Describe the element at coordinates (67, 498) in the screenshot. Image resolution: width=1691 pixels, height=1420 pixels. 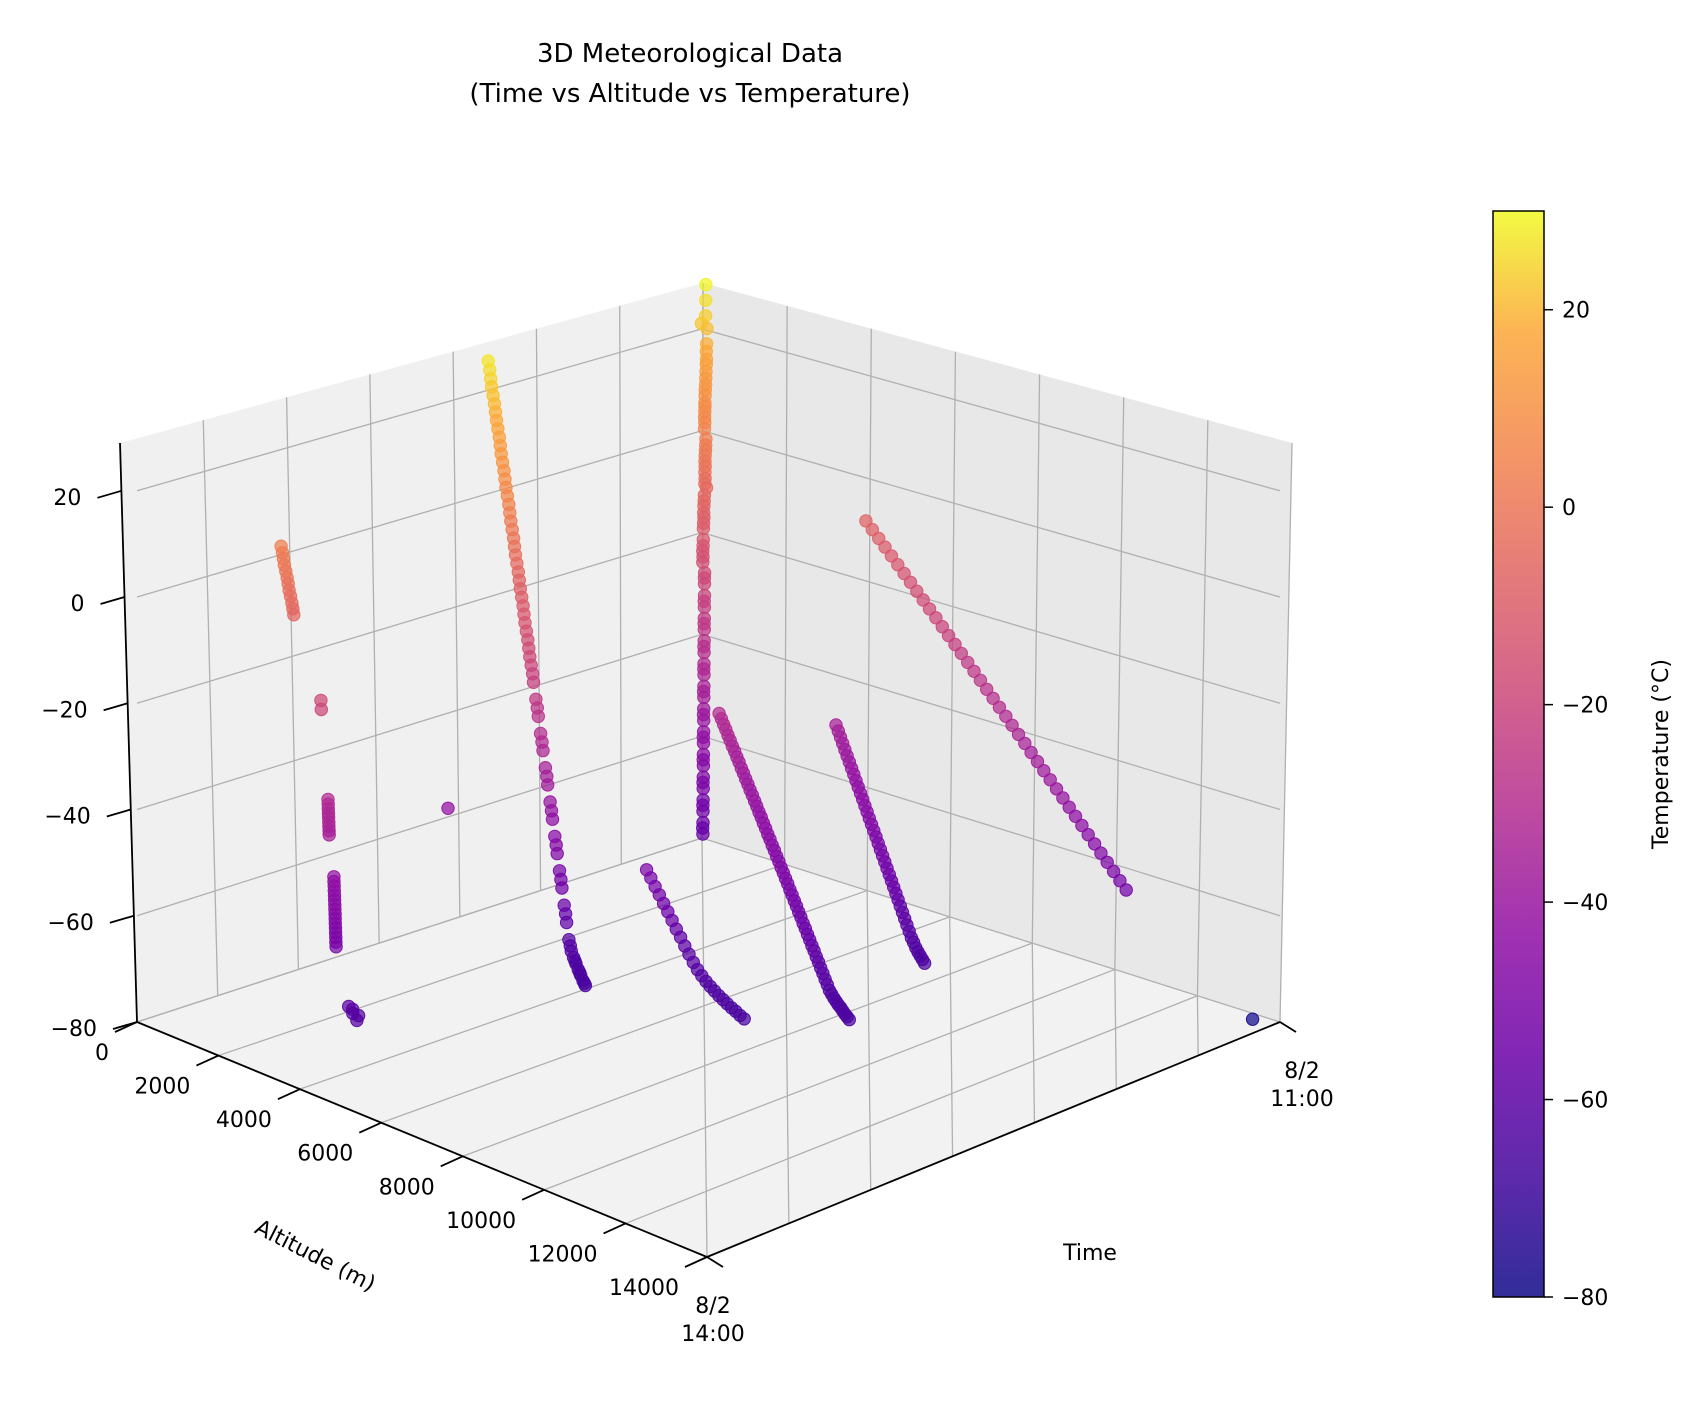
I see `z-tick-label: 20` at that location.